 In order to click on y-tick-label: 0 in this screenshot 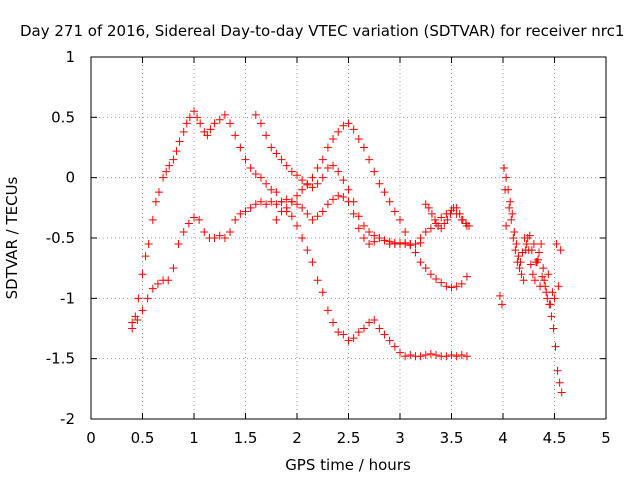, I will do `click(70, 178)`.